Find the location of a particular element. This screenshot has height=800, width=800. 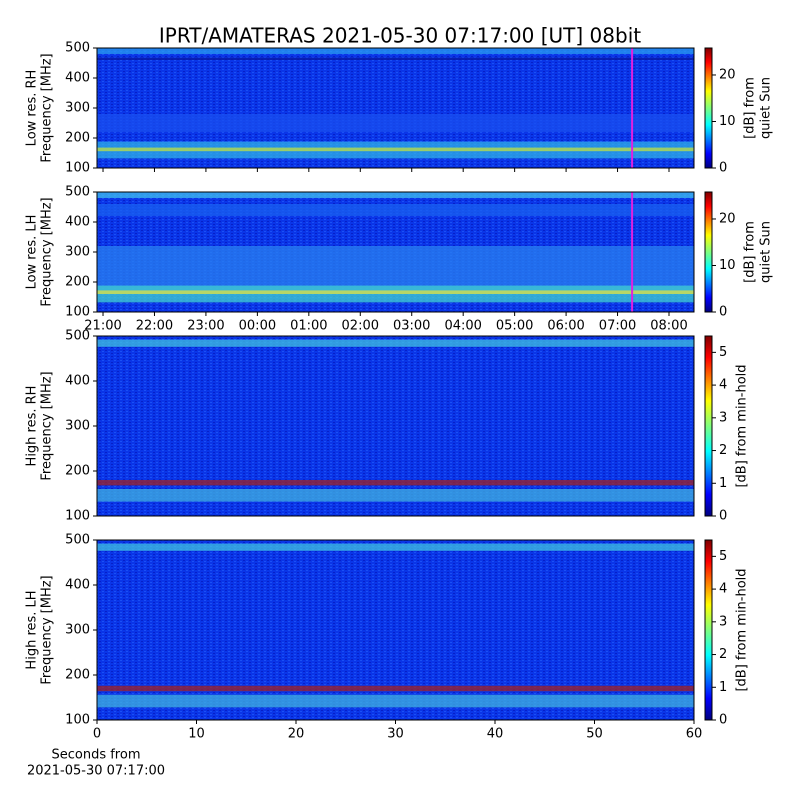

x-tick-label: 00:00 is located at coordinates (257, 326).